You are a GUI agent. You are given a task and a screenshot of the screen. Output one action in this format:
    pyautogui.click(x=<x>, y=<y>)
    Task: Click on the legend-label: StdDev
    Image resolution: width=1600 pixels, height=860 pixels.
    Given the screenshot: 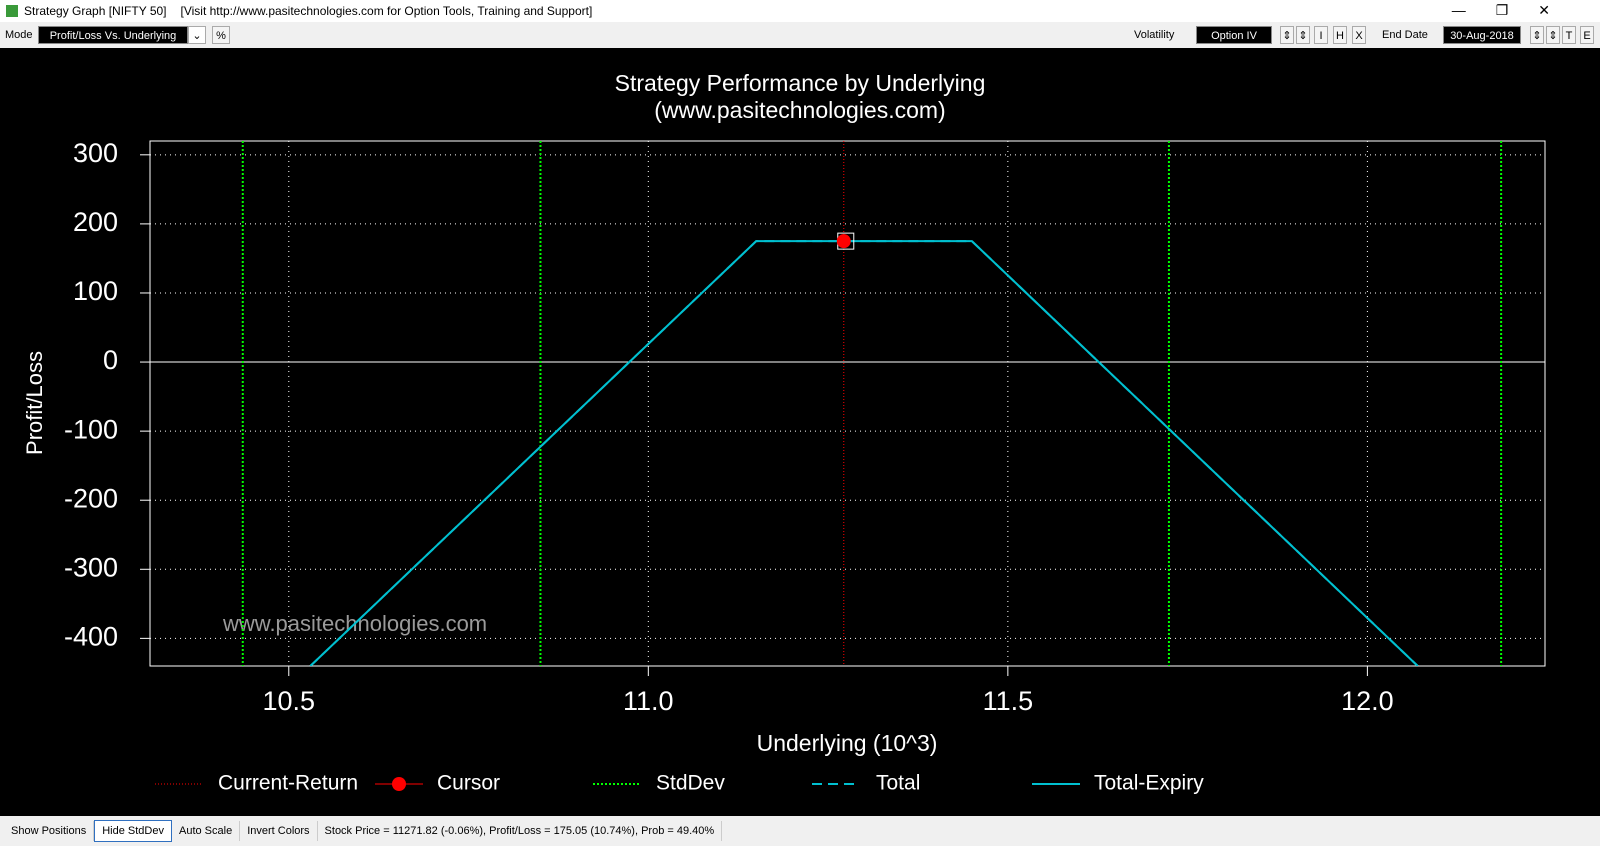 What is the action you would take?
    pyautogui.click(x=690, y=783)
    